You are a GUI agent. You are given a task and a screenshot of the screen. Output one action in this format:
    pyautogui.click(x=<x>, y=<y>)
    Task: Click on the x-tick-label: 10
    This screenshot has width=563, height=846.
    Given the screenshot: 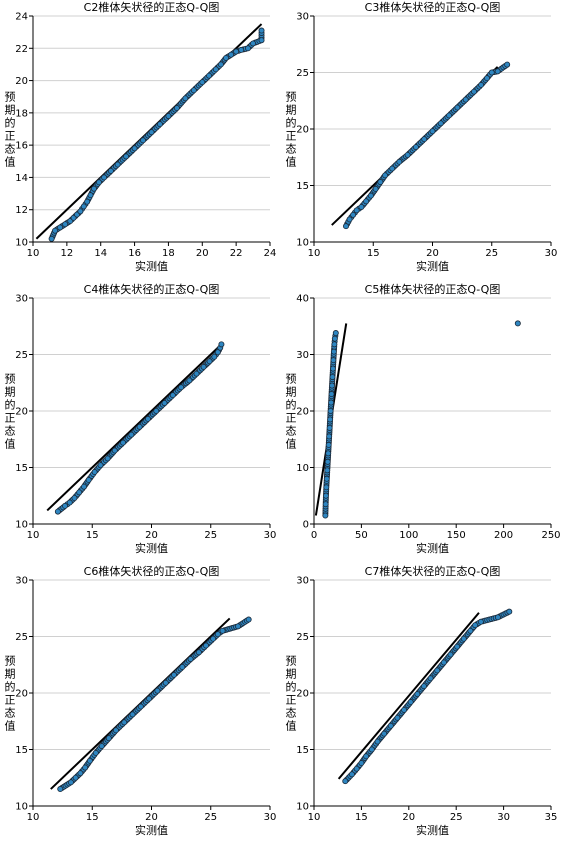 What is the action you would take?
    pyautogui.click(x=33, y=817)
    